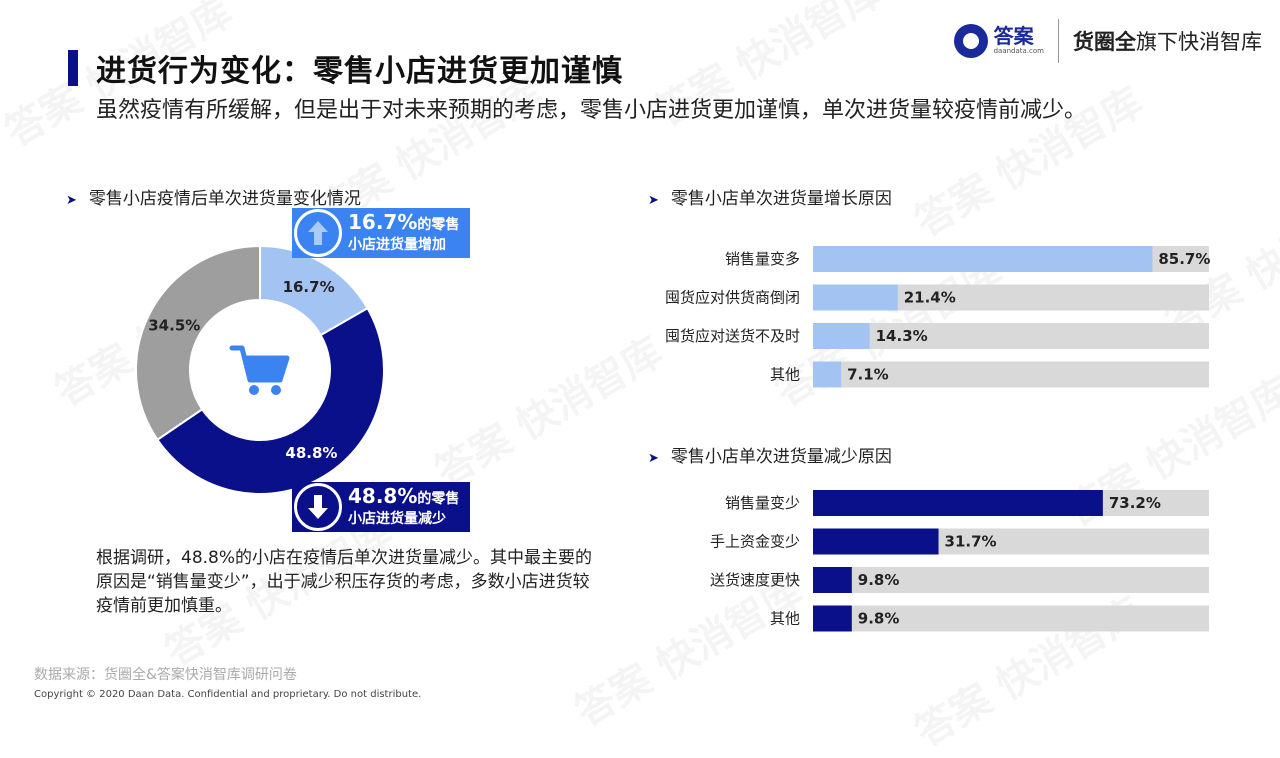 The image size is (1280, 758). Describe the element at coordinates (781, 199) in the screenshot. I see `right-section-title-up-text: 零售小店单次进货量增长原因` at that location.